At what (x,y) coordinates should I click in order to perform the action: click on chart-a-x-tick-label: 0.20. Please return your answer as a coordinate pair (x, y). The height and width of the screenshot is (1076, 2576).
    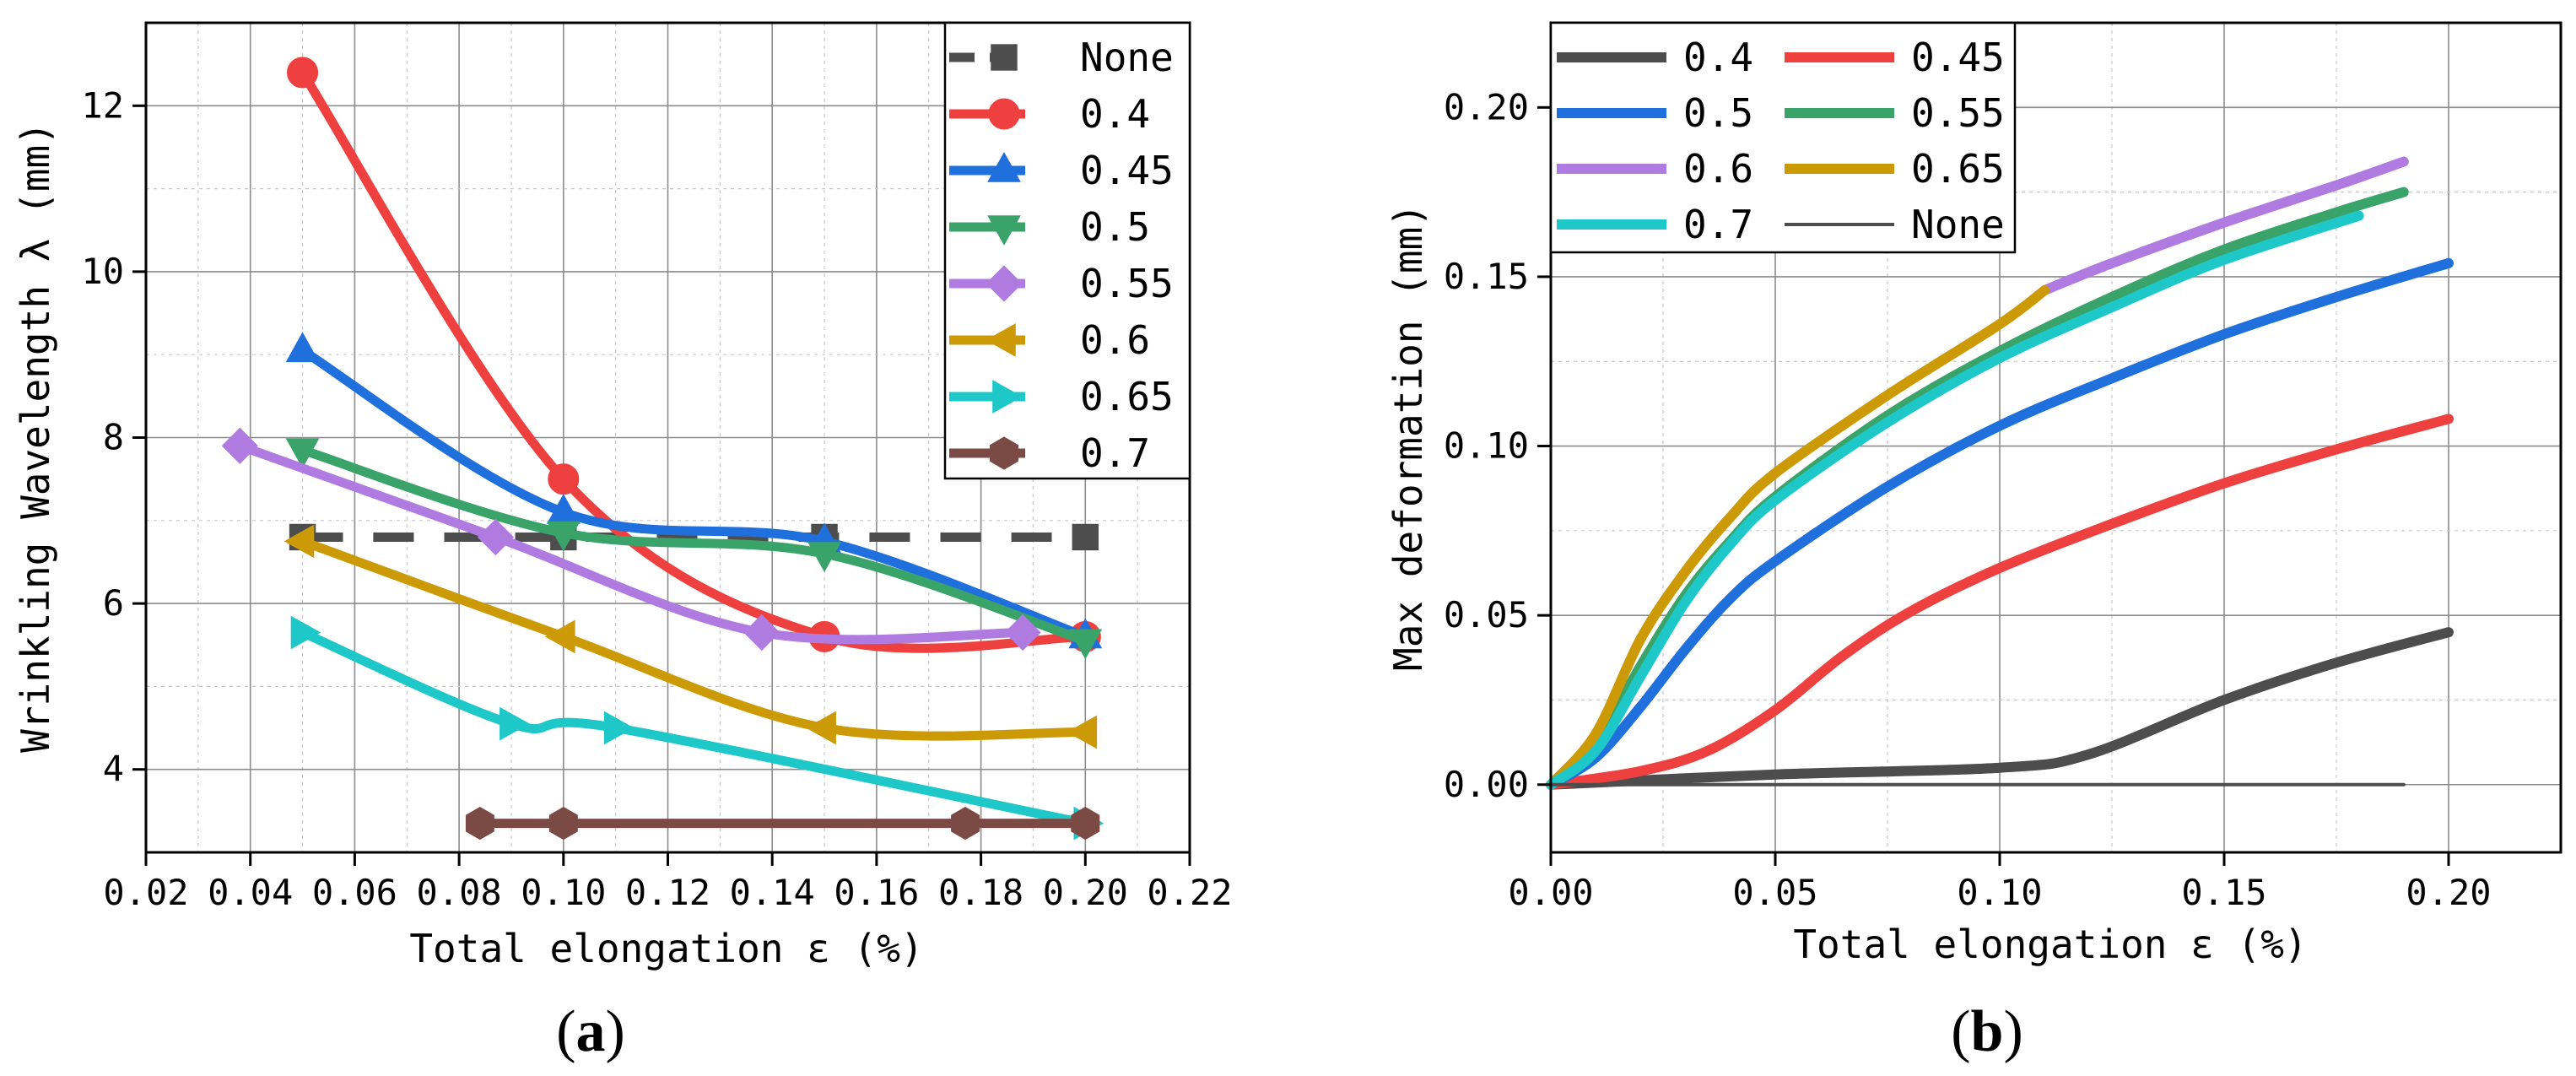
    Looking at the image, I should click on (1085, 892).